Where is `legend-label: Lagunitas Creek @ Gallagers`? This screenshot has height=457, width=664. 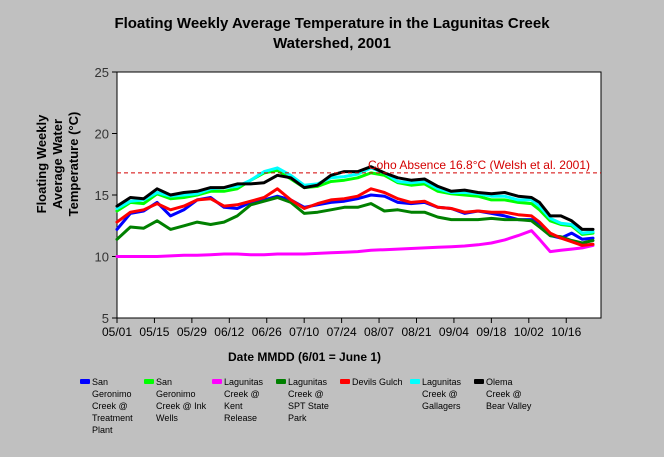
legend-label: Lagunitas Creek @ Gallagers is located at coordinates (450, 394).